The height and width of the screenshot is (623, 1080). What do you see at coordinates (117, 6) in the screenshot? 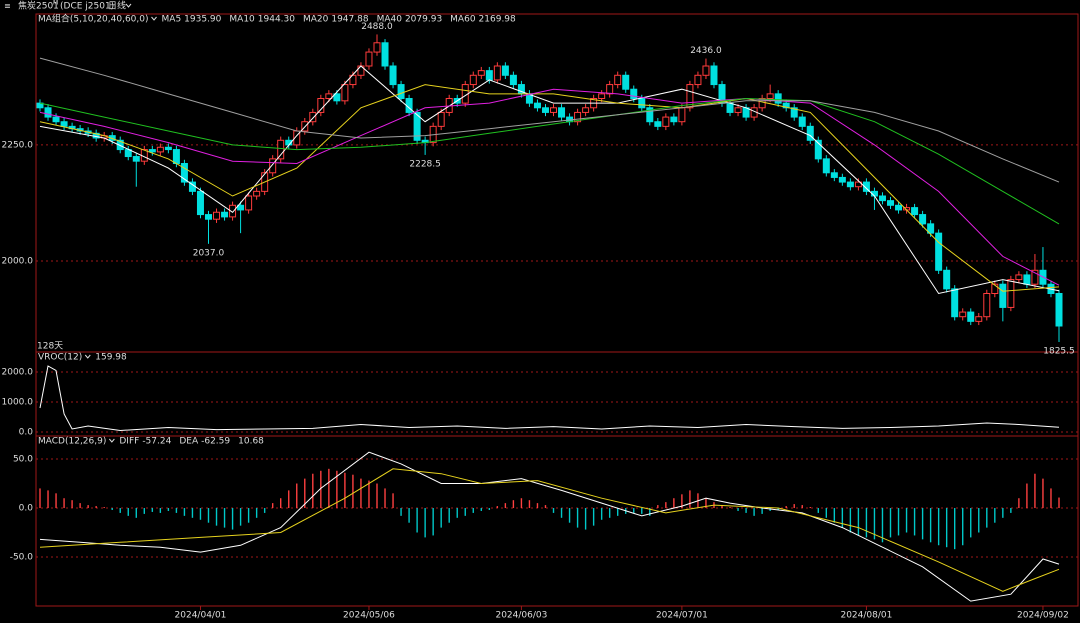
I see `period: 日线` at bounding box center [117, 6].